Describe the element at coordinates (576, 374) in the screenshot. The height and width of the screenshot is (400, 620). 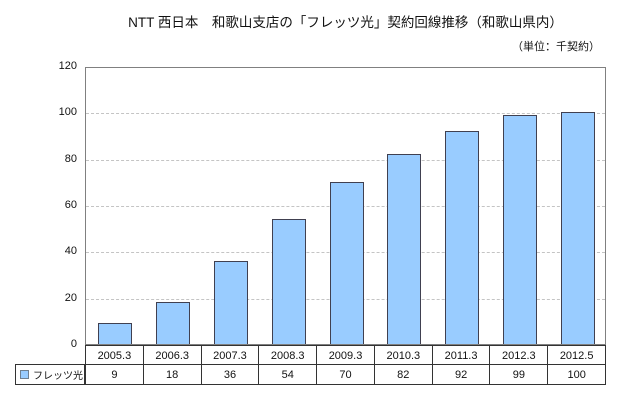
I see `table-value-2012.5: 100` at that location.